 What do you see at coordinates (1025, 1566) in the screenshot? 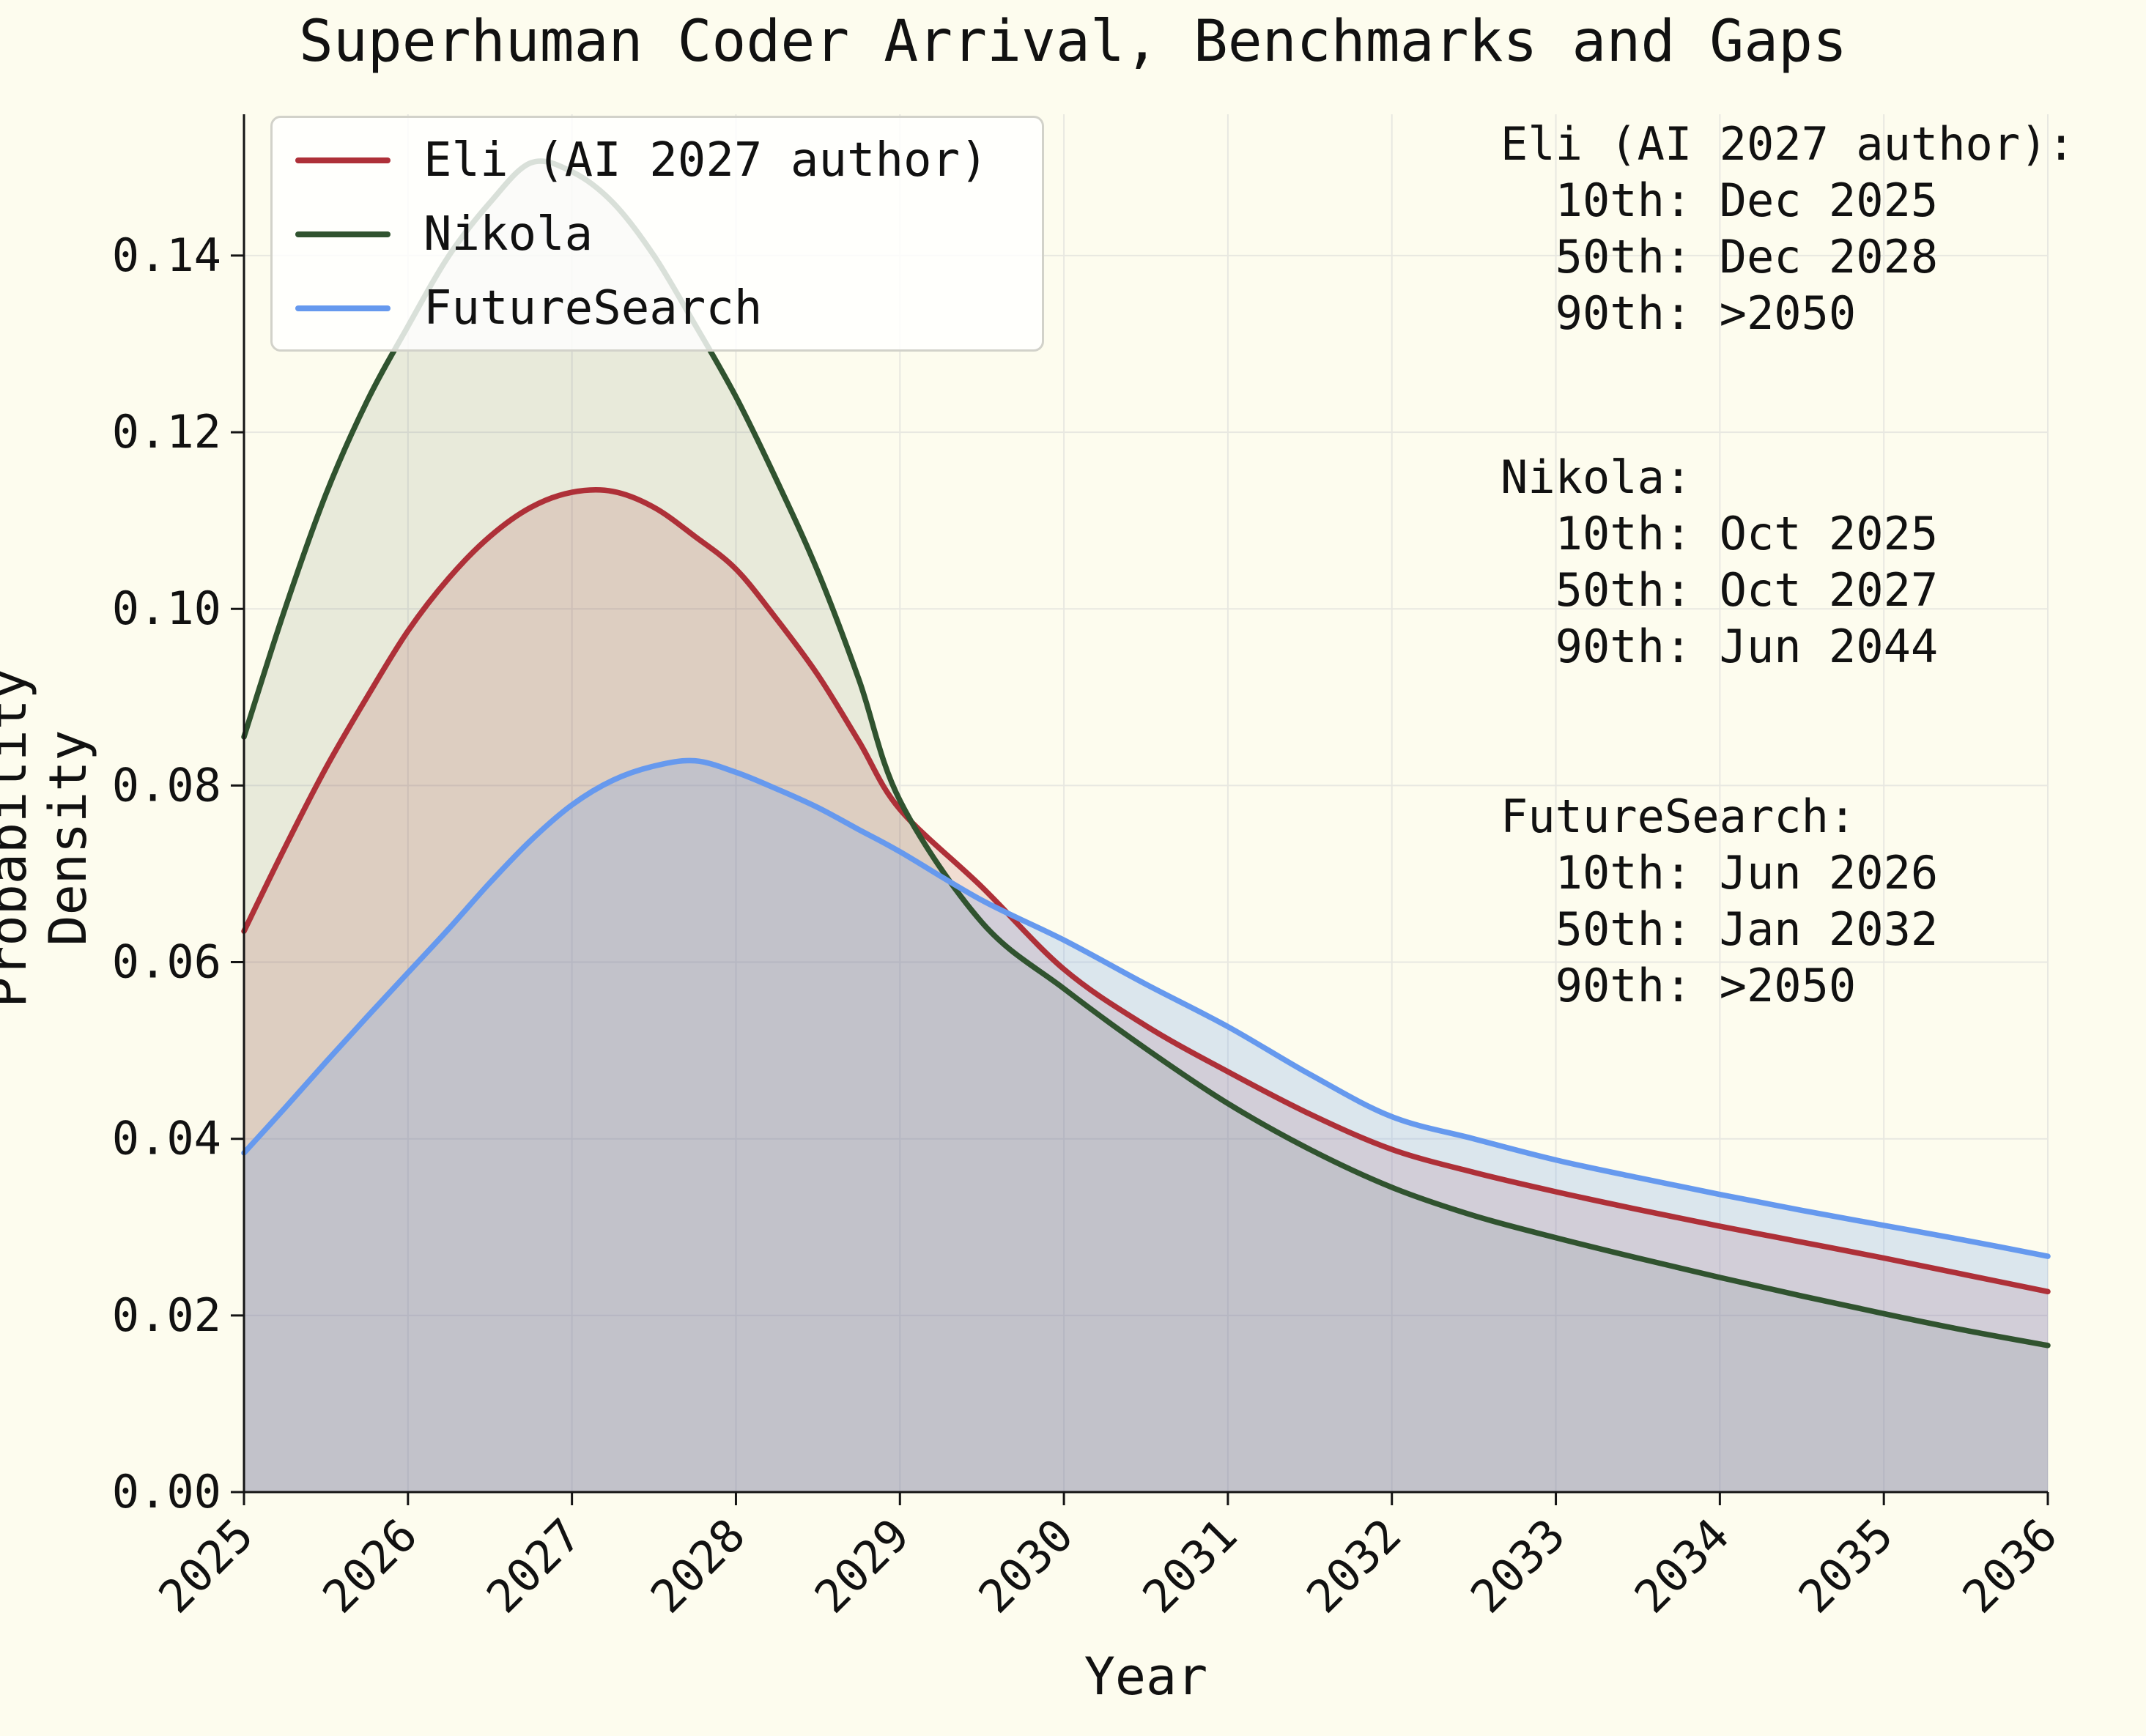
I see `x-tick-label: 2030` at bounding box center [1025, 1566].